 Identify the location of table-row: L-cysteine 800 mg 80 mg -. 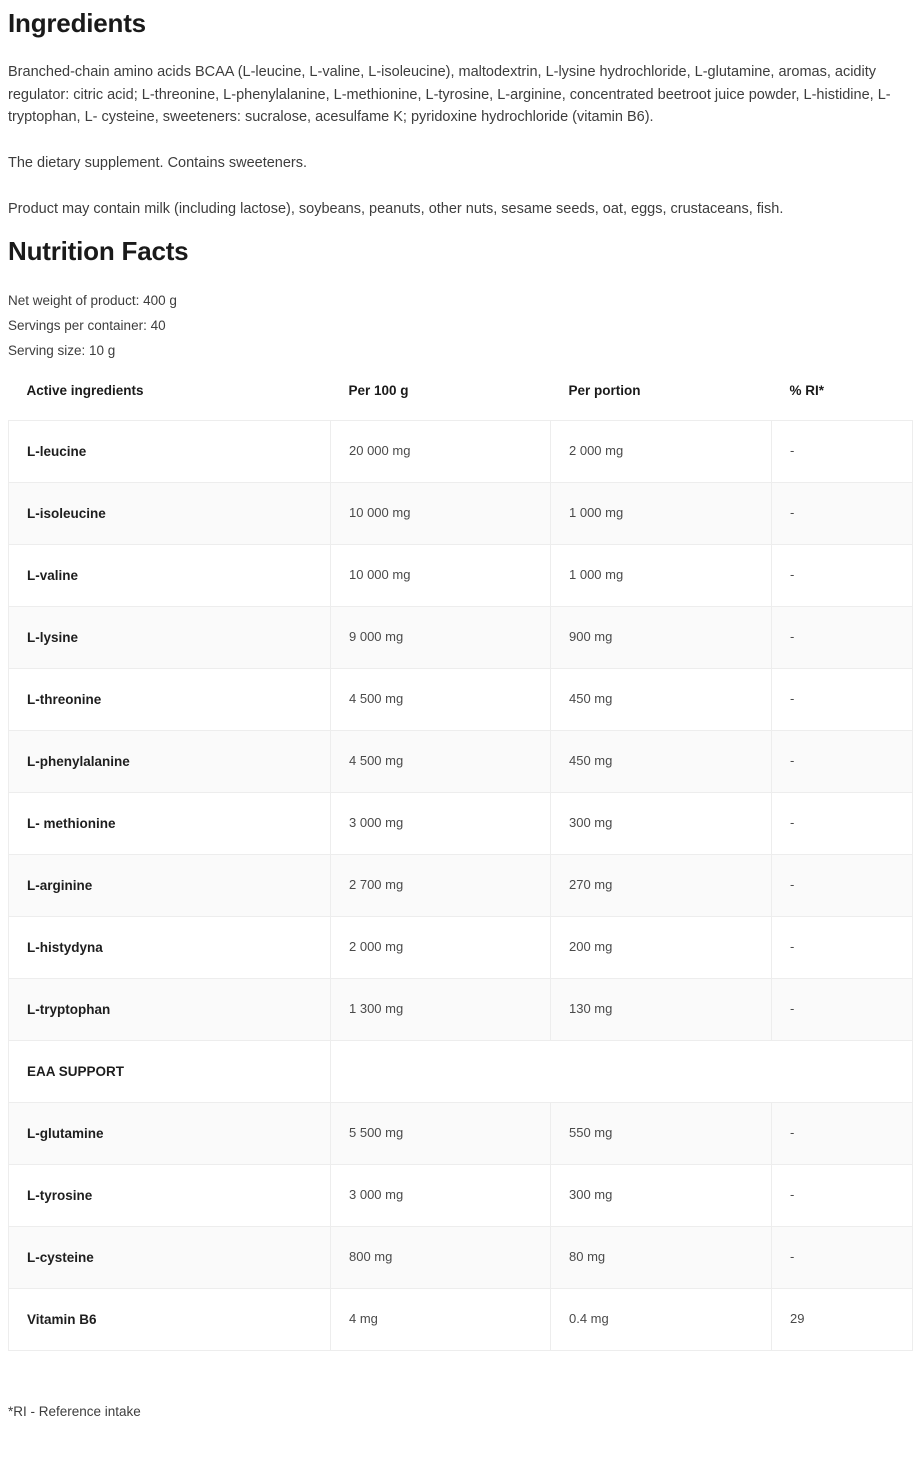
(460, 1258).